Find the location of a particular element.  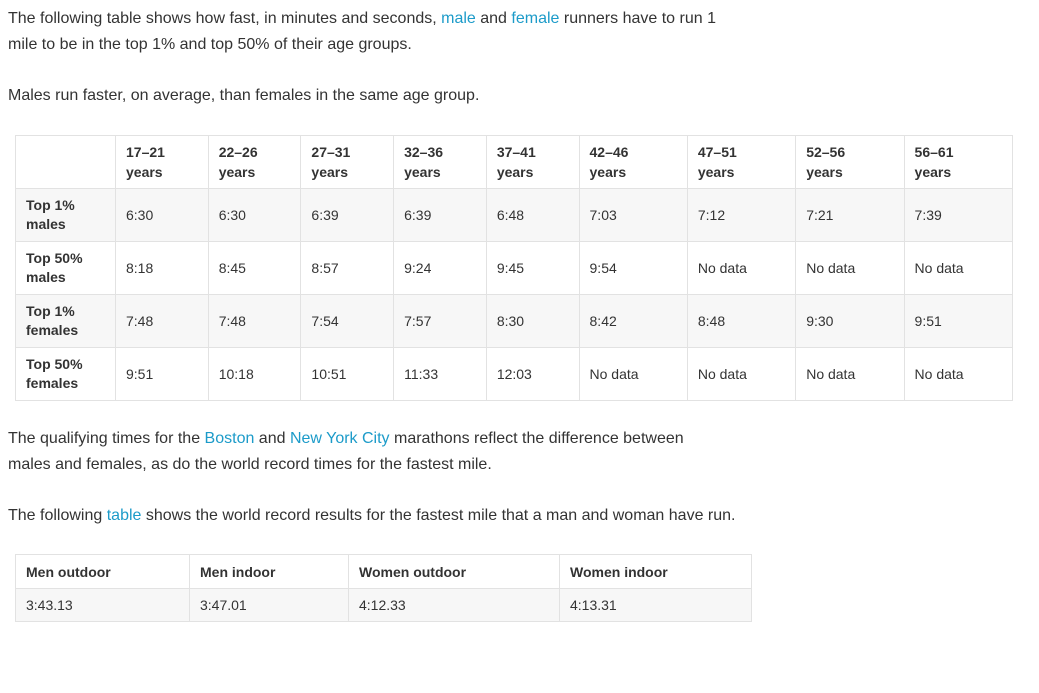

boston-link: Boston is located at coordinates (229, 438).